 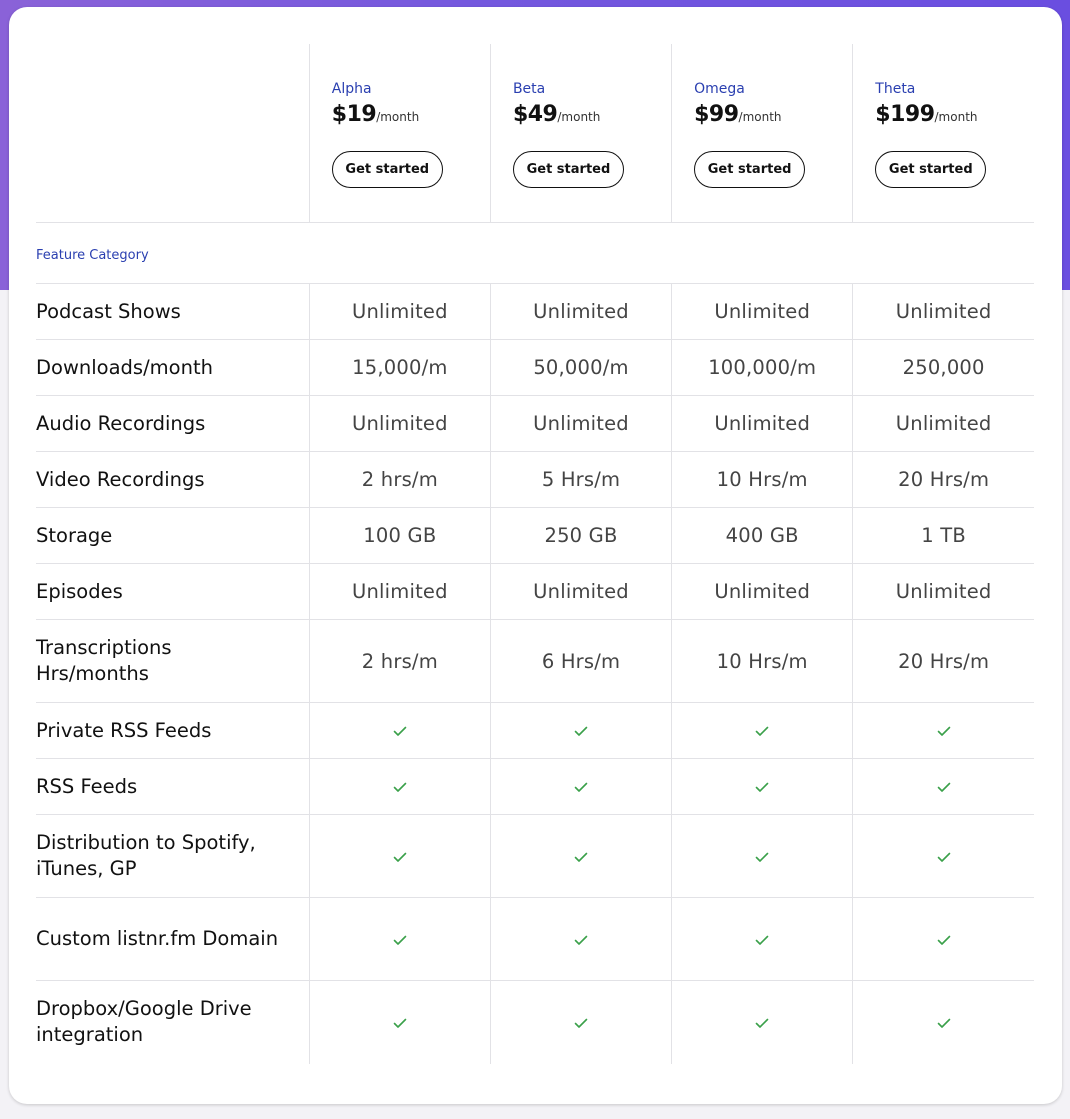 What do you see at coordinates (173, 133) in the screenshot?
I see `header-empty-cell` at bounding box center [173, 133].